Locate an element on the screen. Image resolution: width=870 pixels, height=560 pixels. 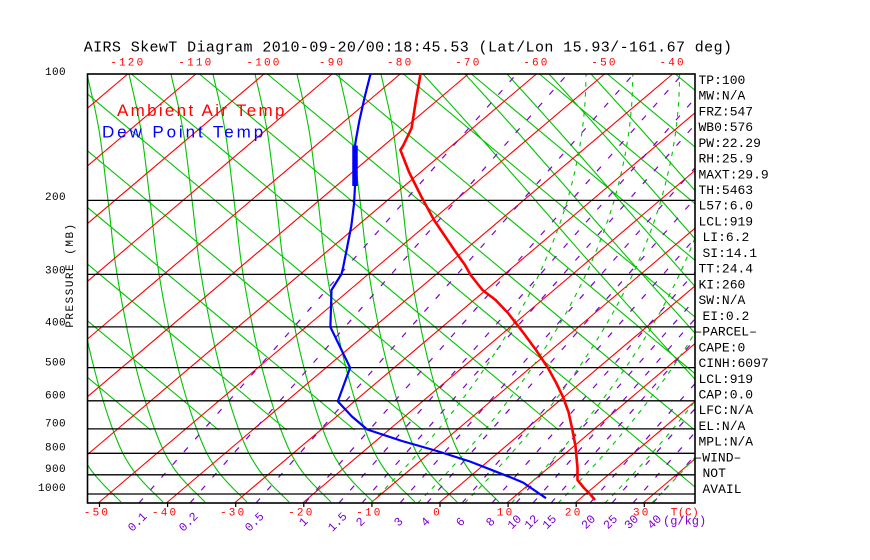
svg-text: EI:0.2 is located at coordinates (726, 316).